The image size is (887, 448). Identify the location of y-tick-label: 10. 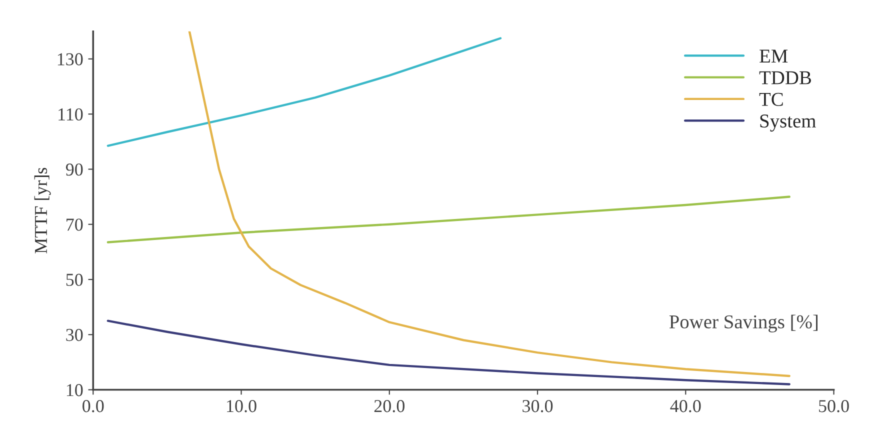
(74, 390).